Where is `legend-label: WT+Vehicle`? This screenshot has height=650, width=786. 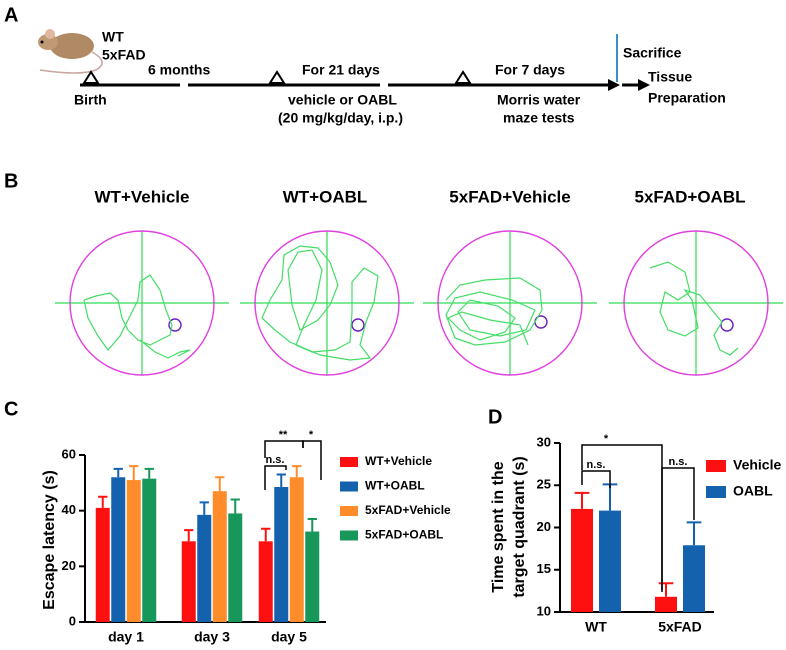 legend-label: WT+Vehicle is located at coordinates (398, 461).